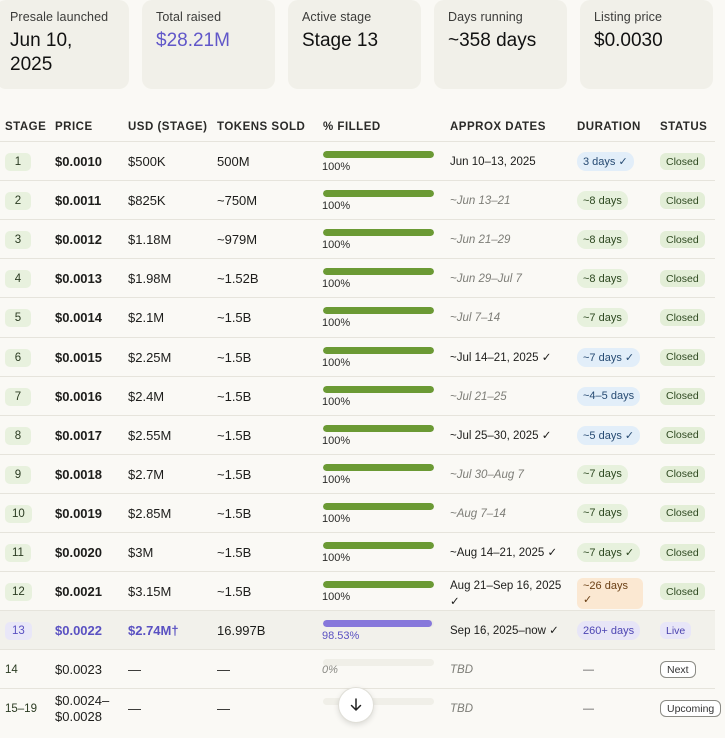 Image resolution: width=725 pixels, height=738 pixels. I want to click on stage-usd: $1.18M, so click(150, 240).